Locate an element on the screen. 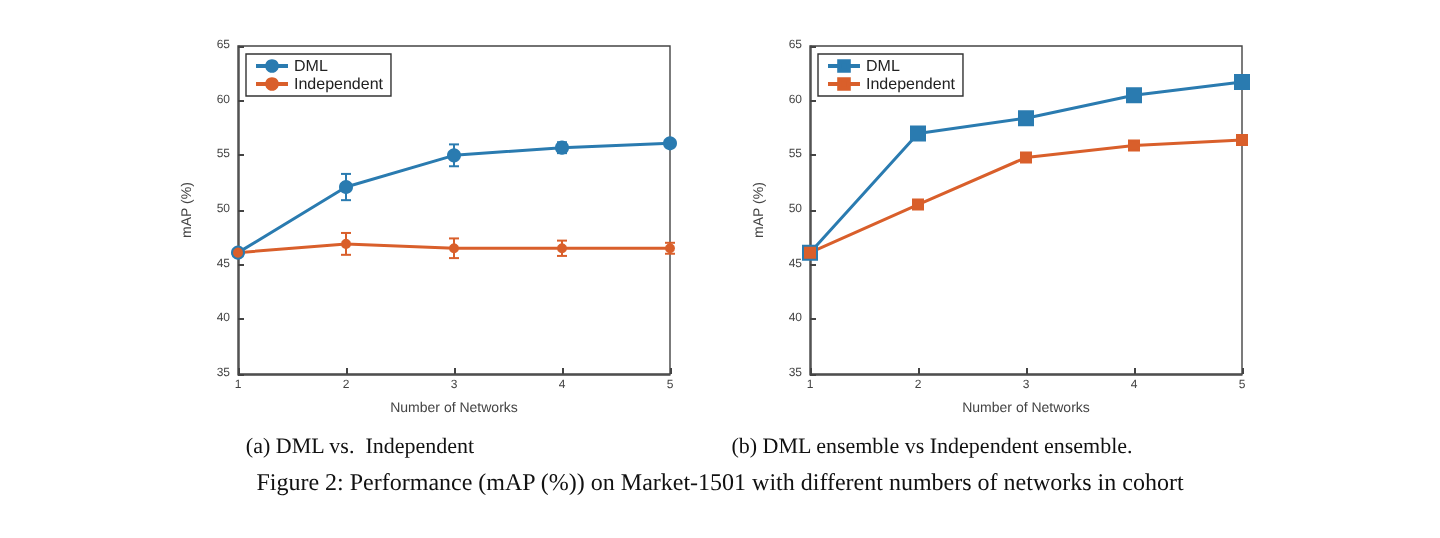 This screenshot has width=1440, height=538. text: (b) DML ensemble vs Independent ensemble. is located at coordinates (932, 447).